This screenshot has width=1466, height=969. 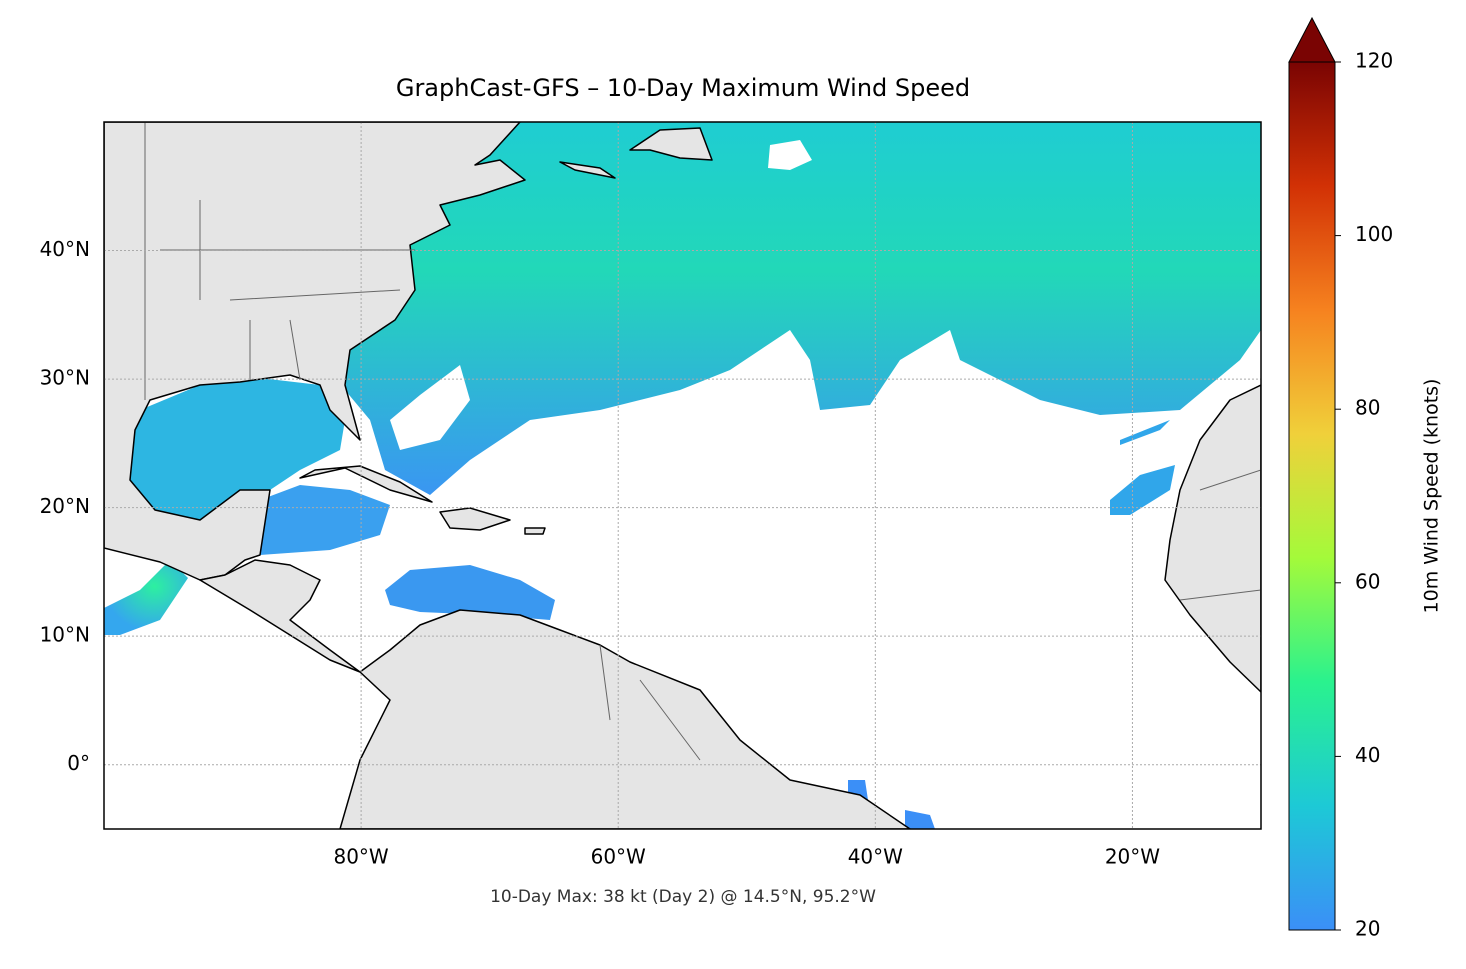 What do you see at coordinates (1367, 581) in the screenshot?
I see `colorbar-tick-label: 60` at bounding box center [1367, 581].